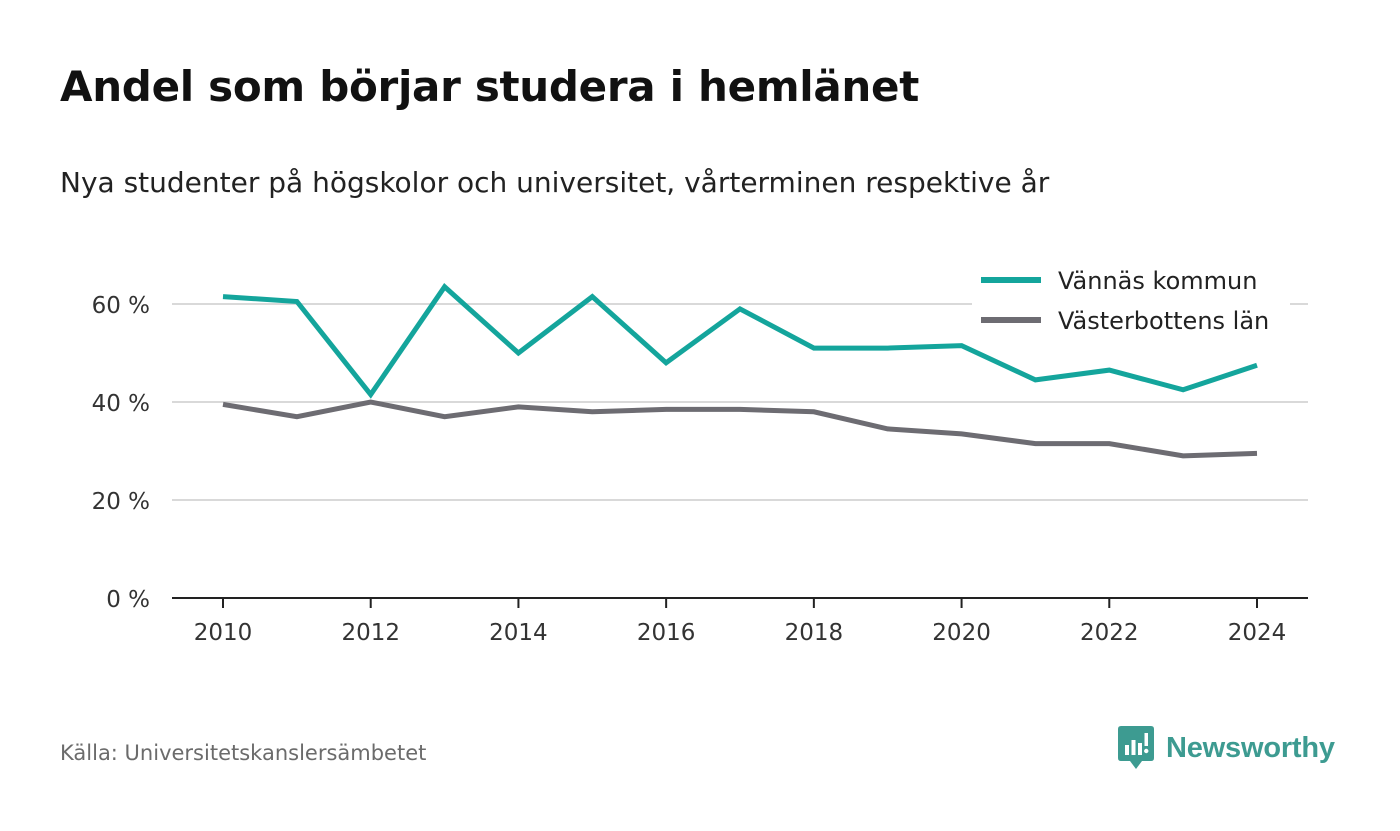 Image resolution: width=1400 pixels, height=831 pixels. What do you see at coordinates (1157, 281) in the screenshot?
I see `legend-label: Vännäs kommun` at bounding box center [1157, 281].